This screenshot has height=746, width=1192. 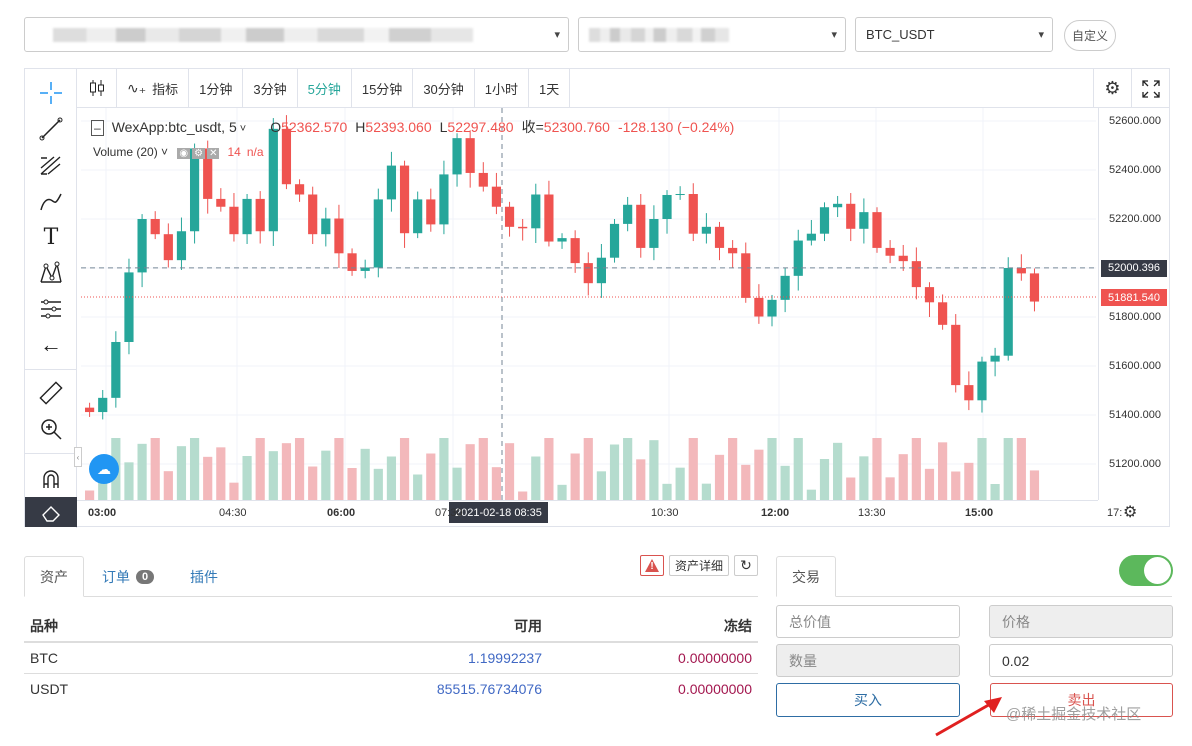 I want to click on back-arrow-icon: ←, so click(x=51, y=344).